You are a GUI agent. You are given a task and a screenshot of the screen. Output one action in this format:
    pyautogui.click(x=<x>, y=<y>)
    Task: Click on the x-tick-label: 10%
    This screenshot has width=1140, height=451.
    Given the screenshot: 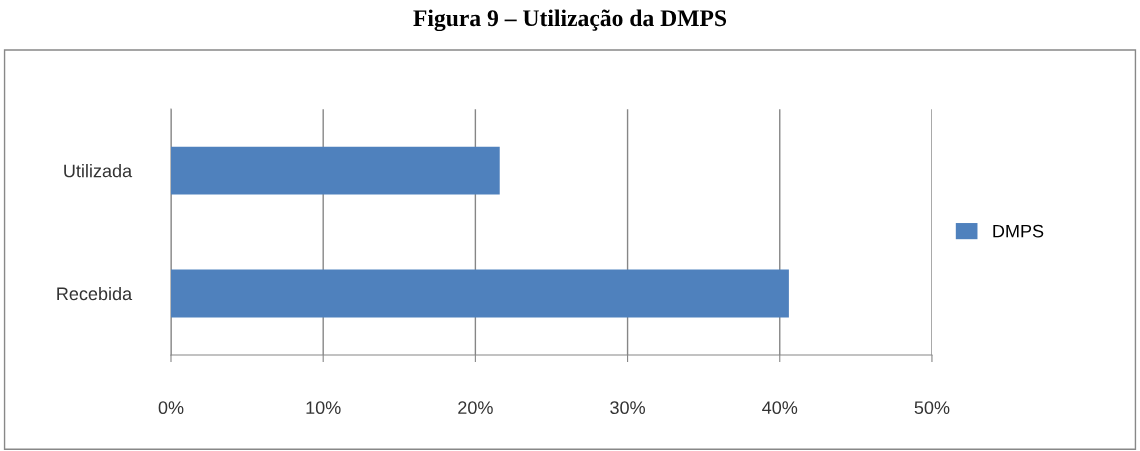 What is the action you would take?
    pyautogui.click(x=323, y=408)
    